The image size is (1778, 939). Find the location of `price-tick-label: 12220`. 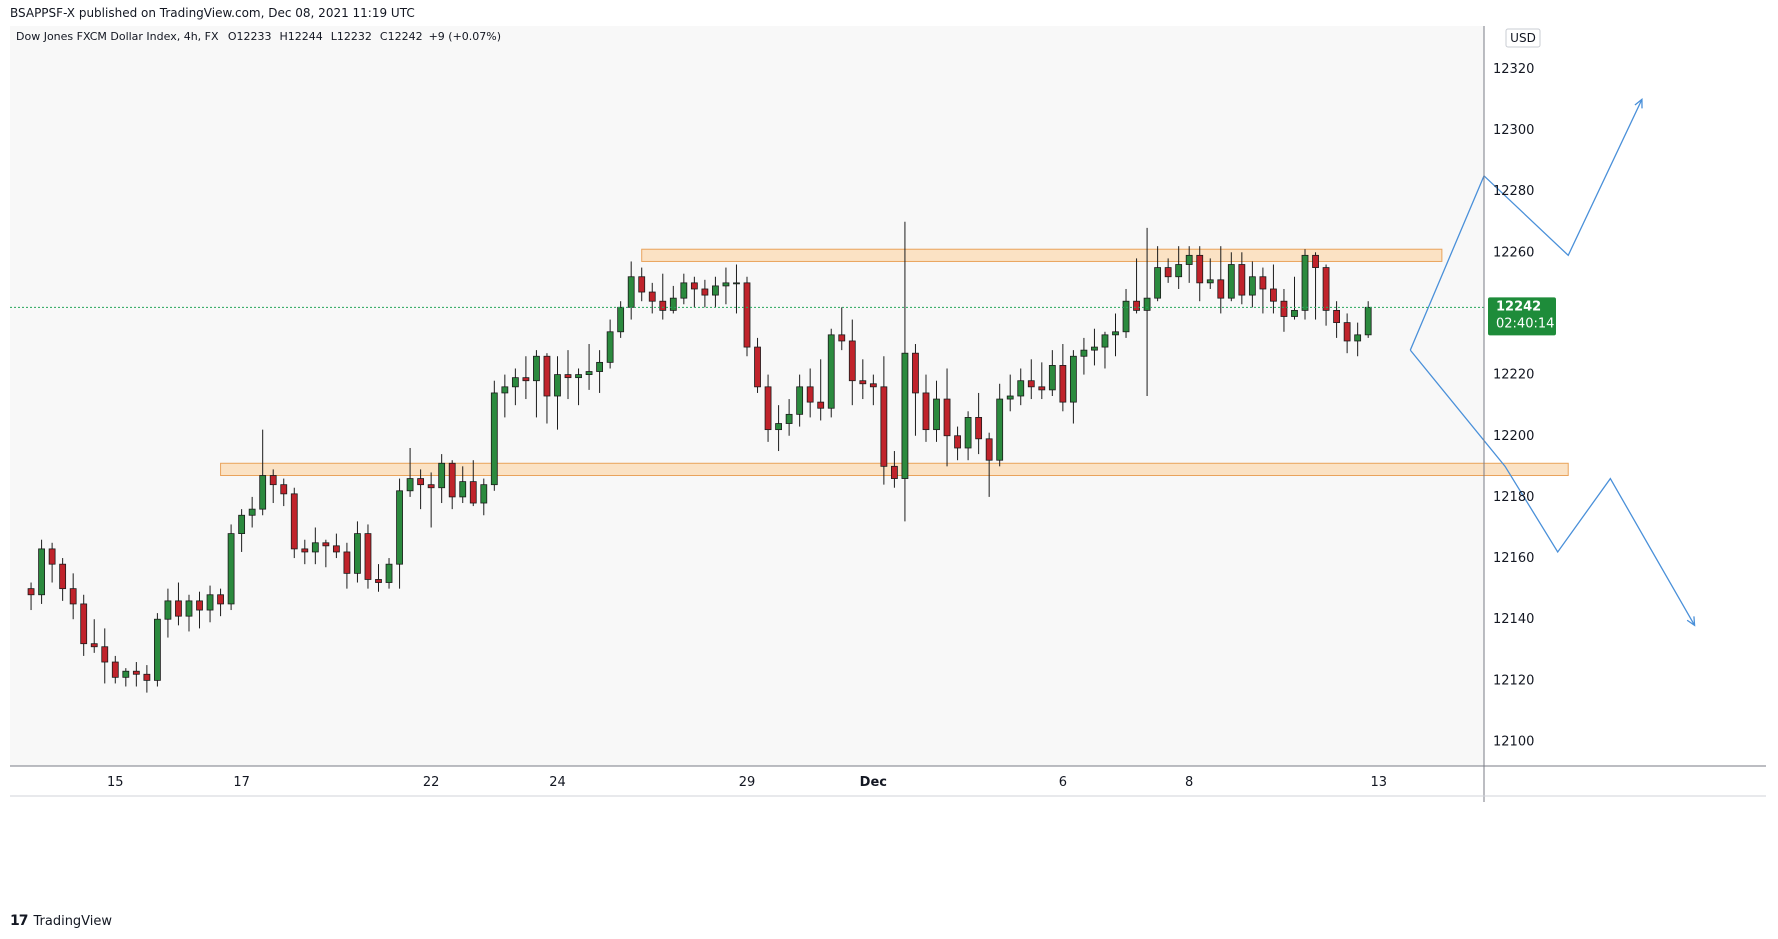

price-tick-label: 12220 is located at coordinates (1513, 375).